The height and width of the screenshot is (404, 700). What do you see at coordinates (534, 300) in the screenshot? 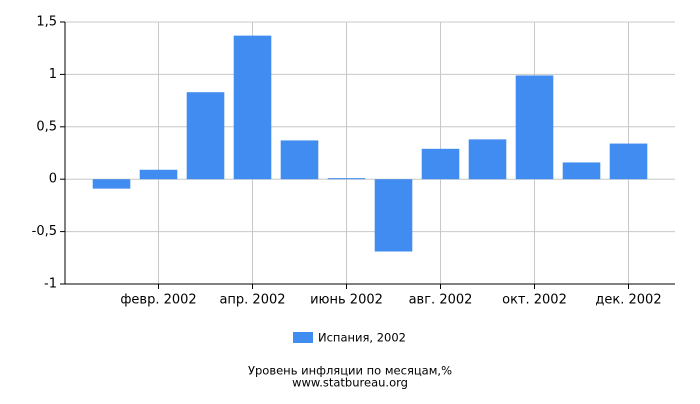
I see `x-tick-label: окт. 2002` at bounding box center [534, 300].